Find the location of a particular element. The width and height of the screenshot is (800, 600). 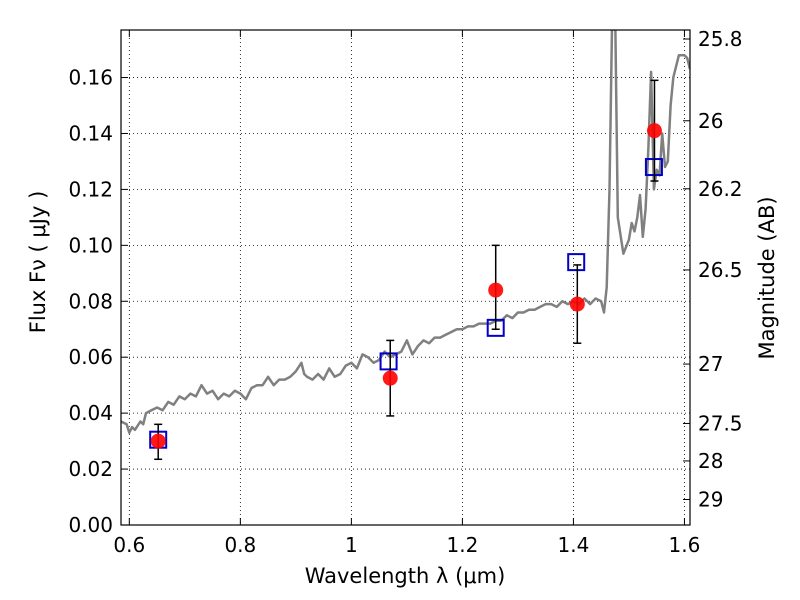

magnitude-tick-label: 29 is located at coordinates (710, 499).